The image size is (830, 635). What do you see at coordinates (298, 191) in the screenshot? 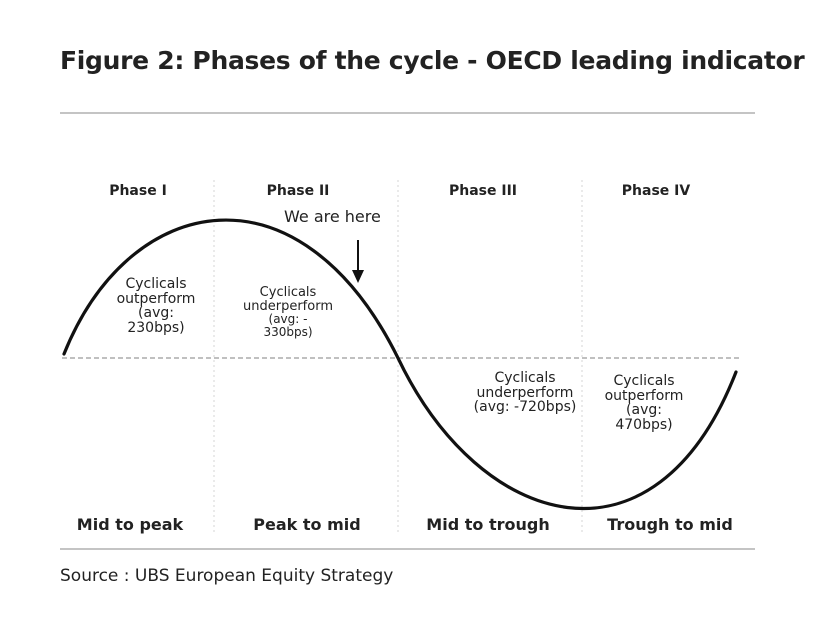
I see `phase-label-2: Phase II` at bounding box center [298, 191].